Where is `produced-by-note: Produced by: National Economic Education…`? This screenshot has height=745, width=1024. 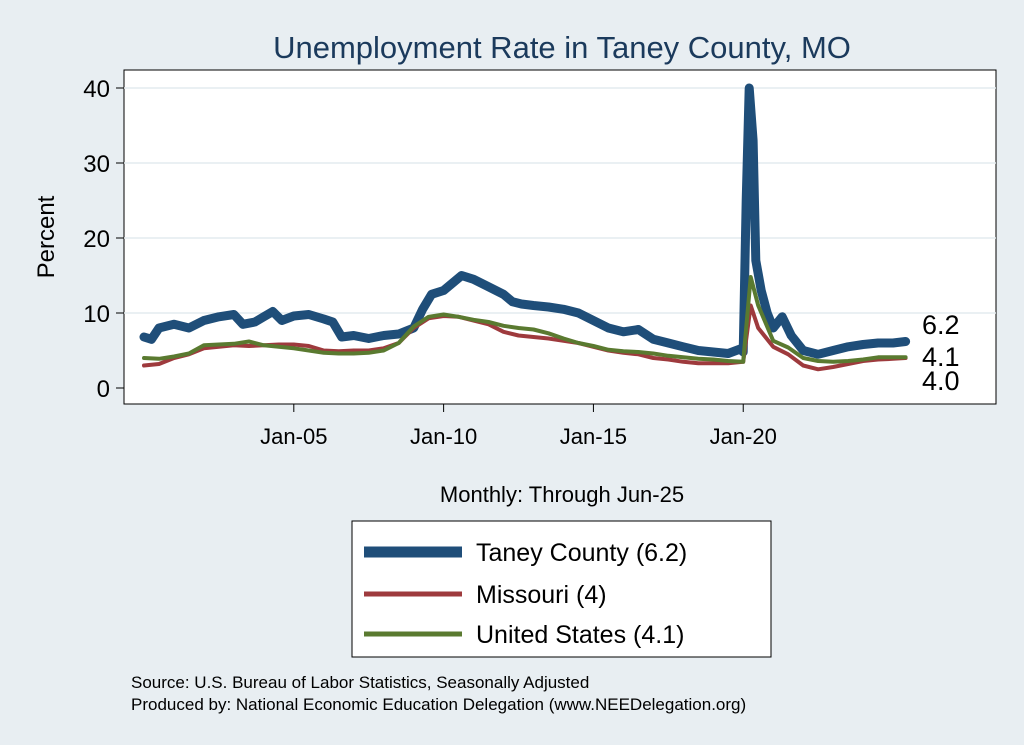 produced-by-note: Produced by: National Economic Education… is located at coordinates (438, 704).